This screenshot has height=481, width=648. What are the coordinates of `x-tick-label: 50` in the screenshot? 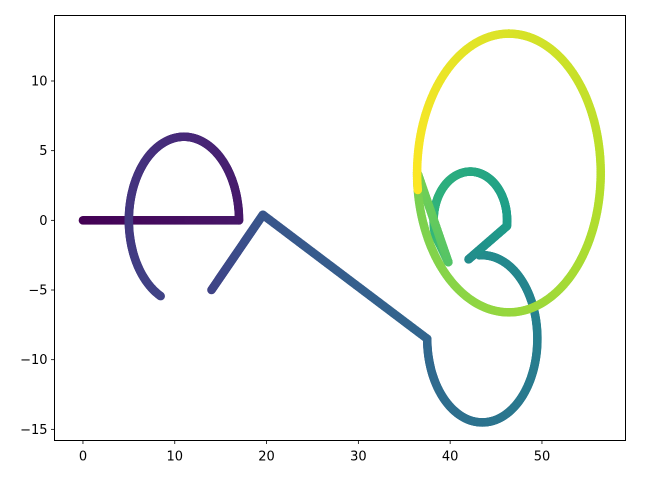 It's located at (542, 457).